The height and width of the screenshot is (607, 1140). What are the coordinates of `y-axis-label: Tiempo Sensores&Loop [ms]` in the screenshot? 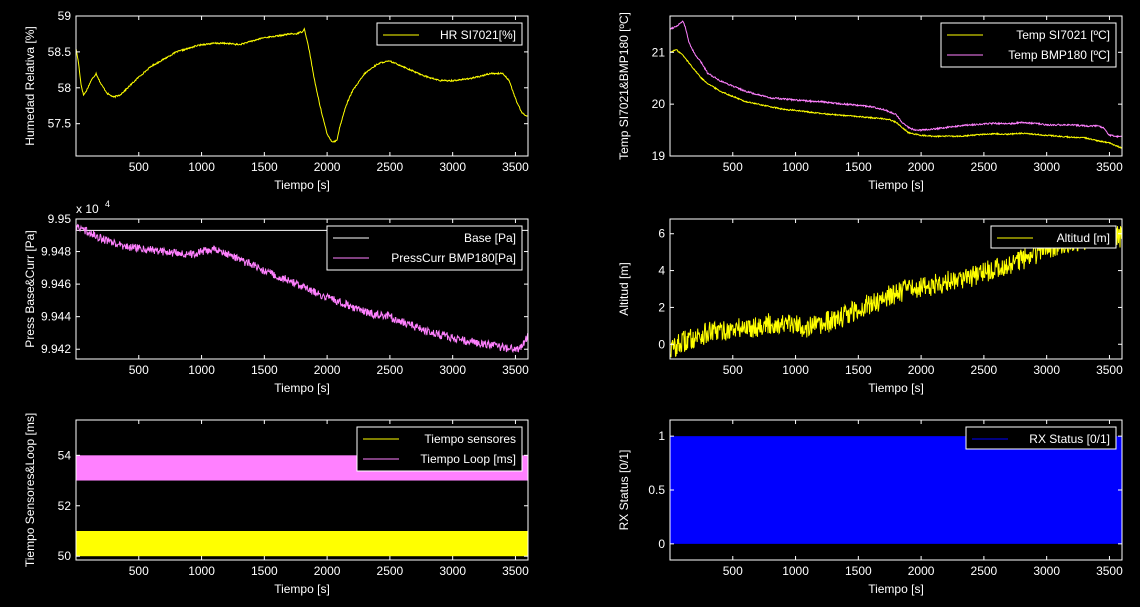 It's located at (30, 490).